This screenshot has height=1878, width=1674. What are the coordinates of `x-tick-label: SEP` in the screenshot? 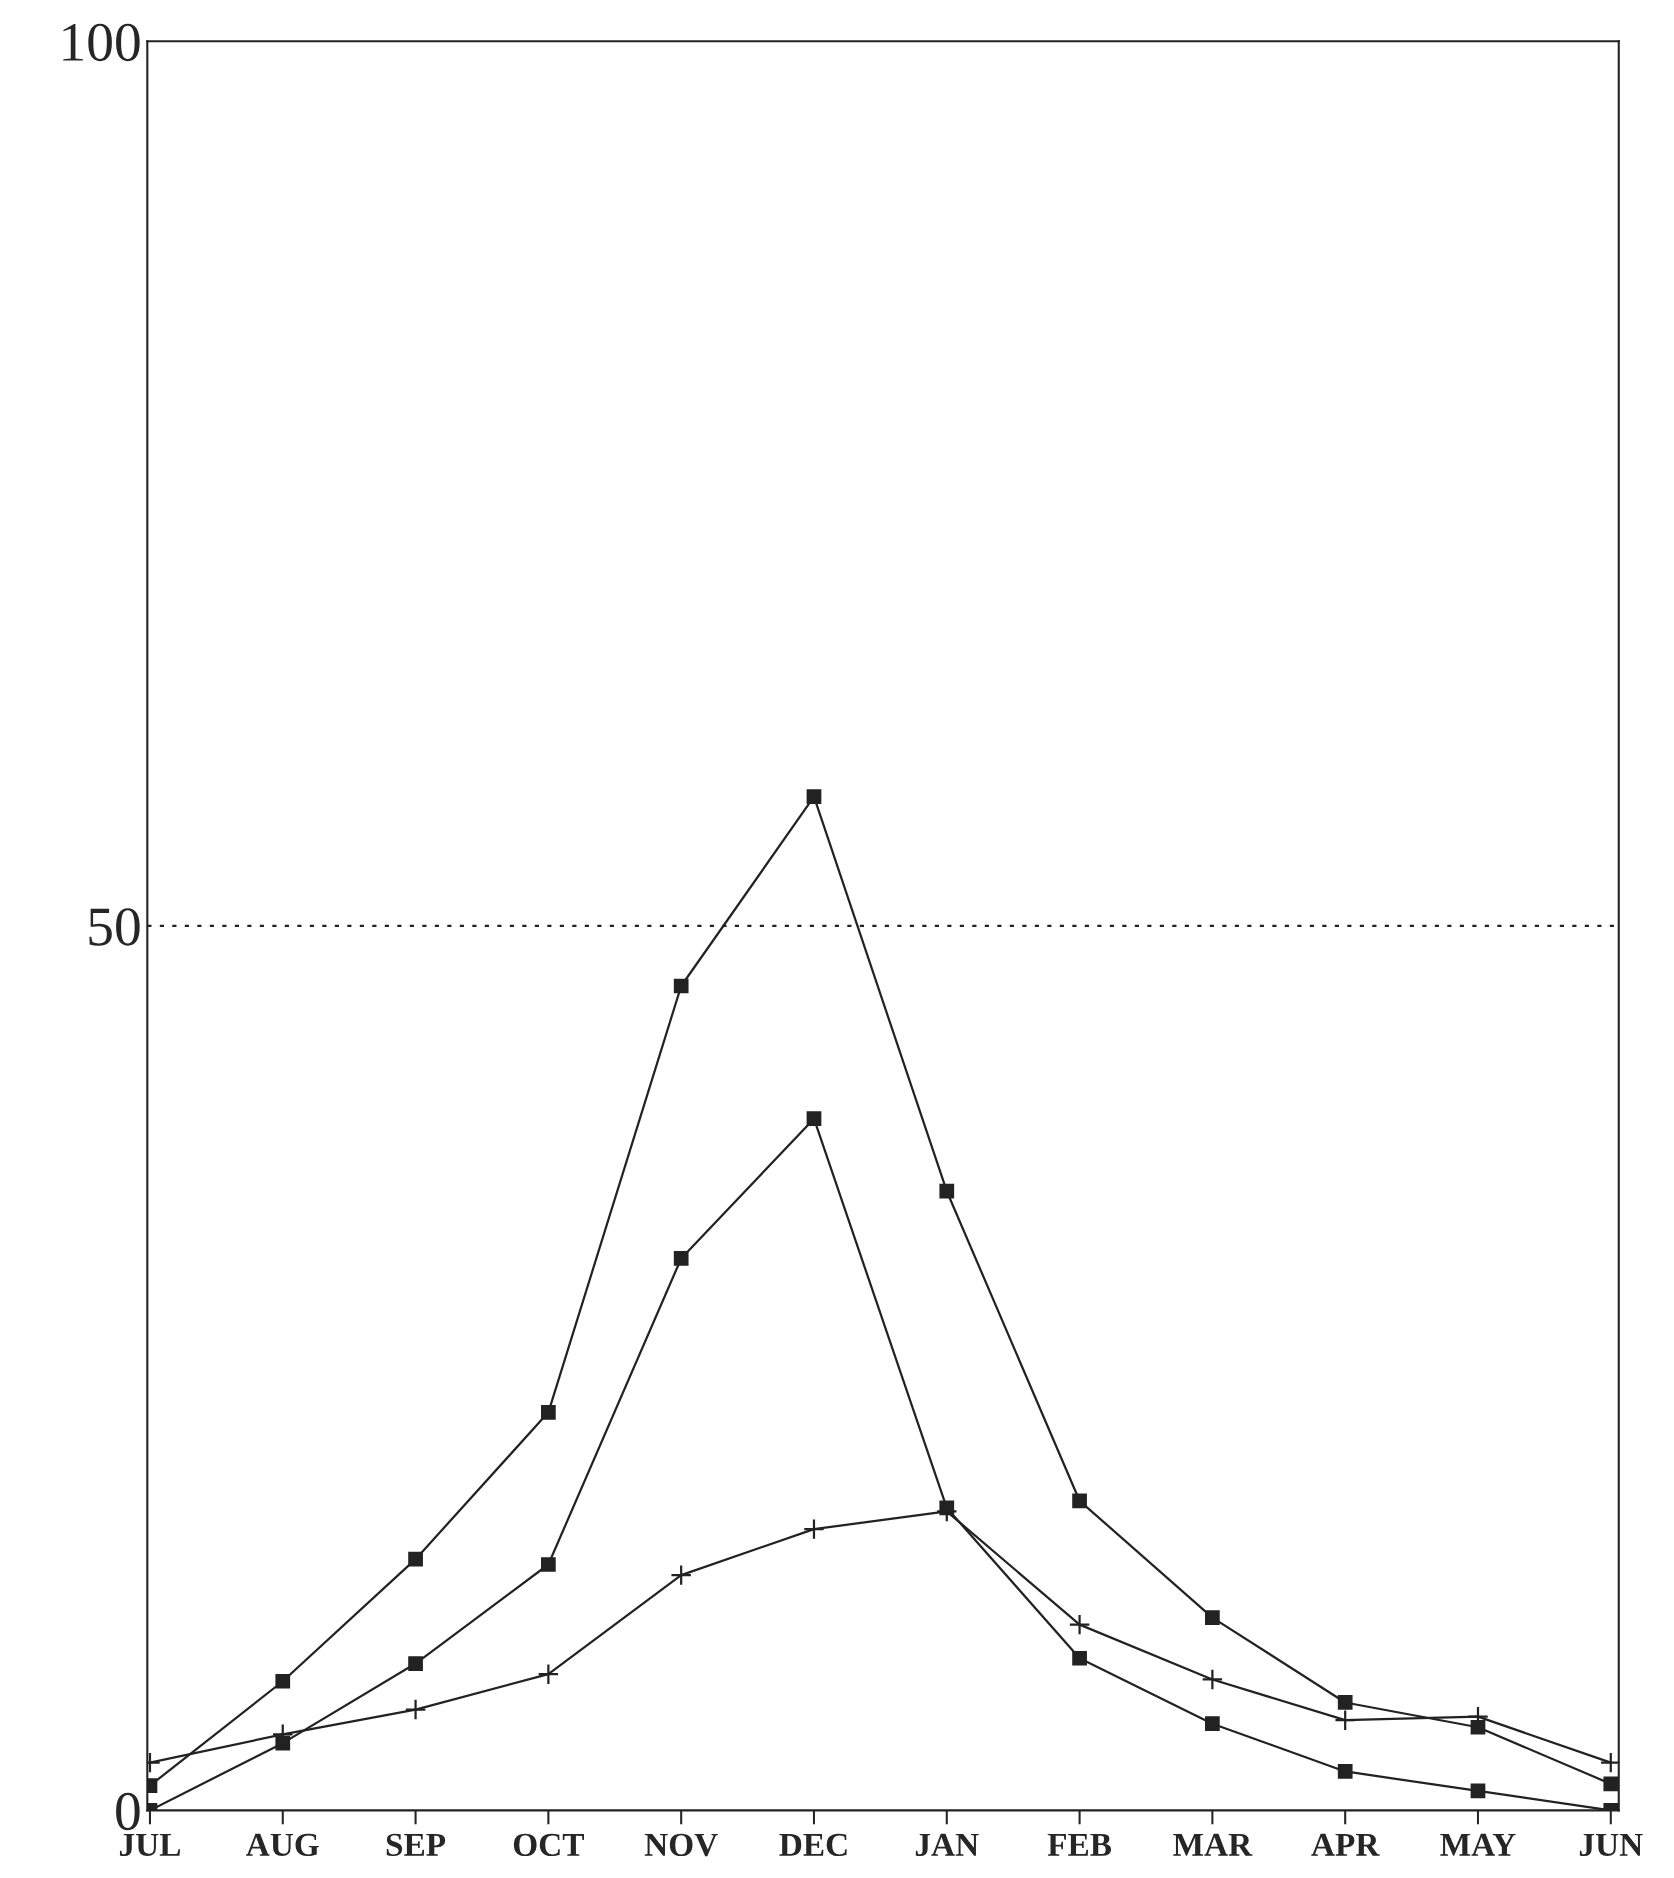 It's located at (416, 1845).